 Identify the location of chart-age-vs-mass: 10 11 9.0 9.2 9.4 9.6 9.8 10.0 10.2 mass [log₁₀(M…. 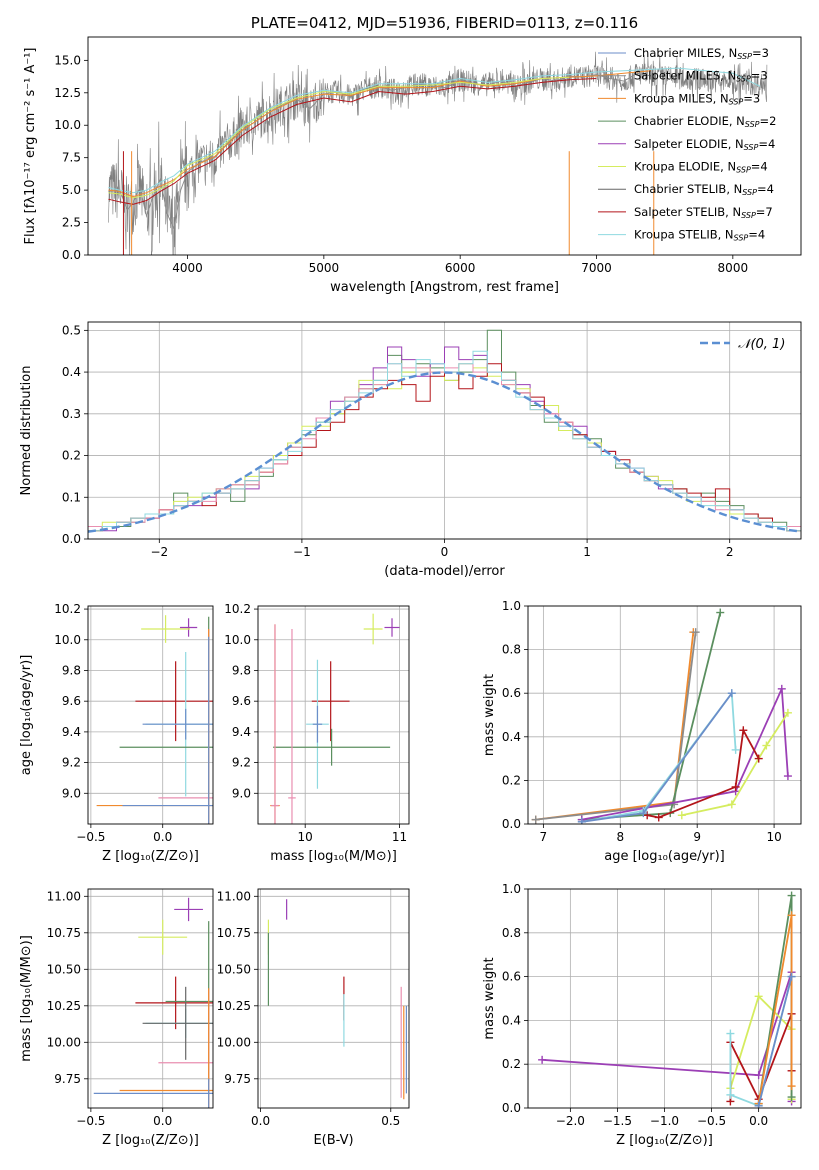
(317, 733).